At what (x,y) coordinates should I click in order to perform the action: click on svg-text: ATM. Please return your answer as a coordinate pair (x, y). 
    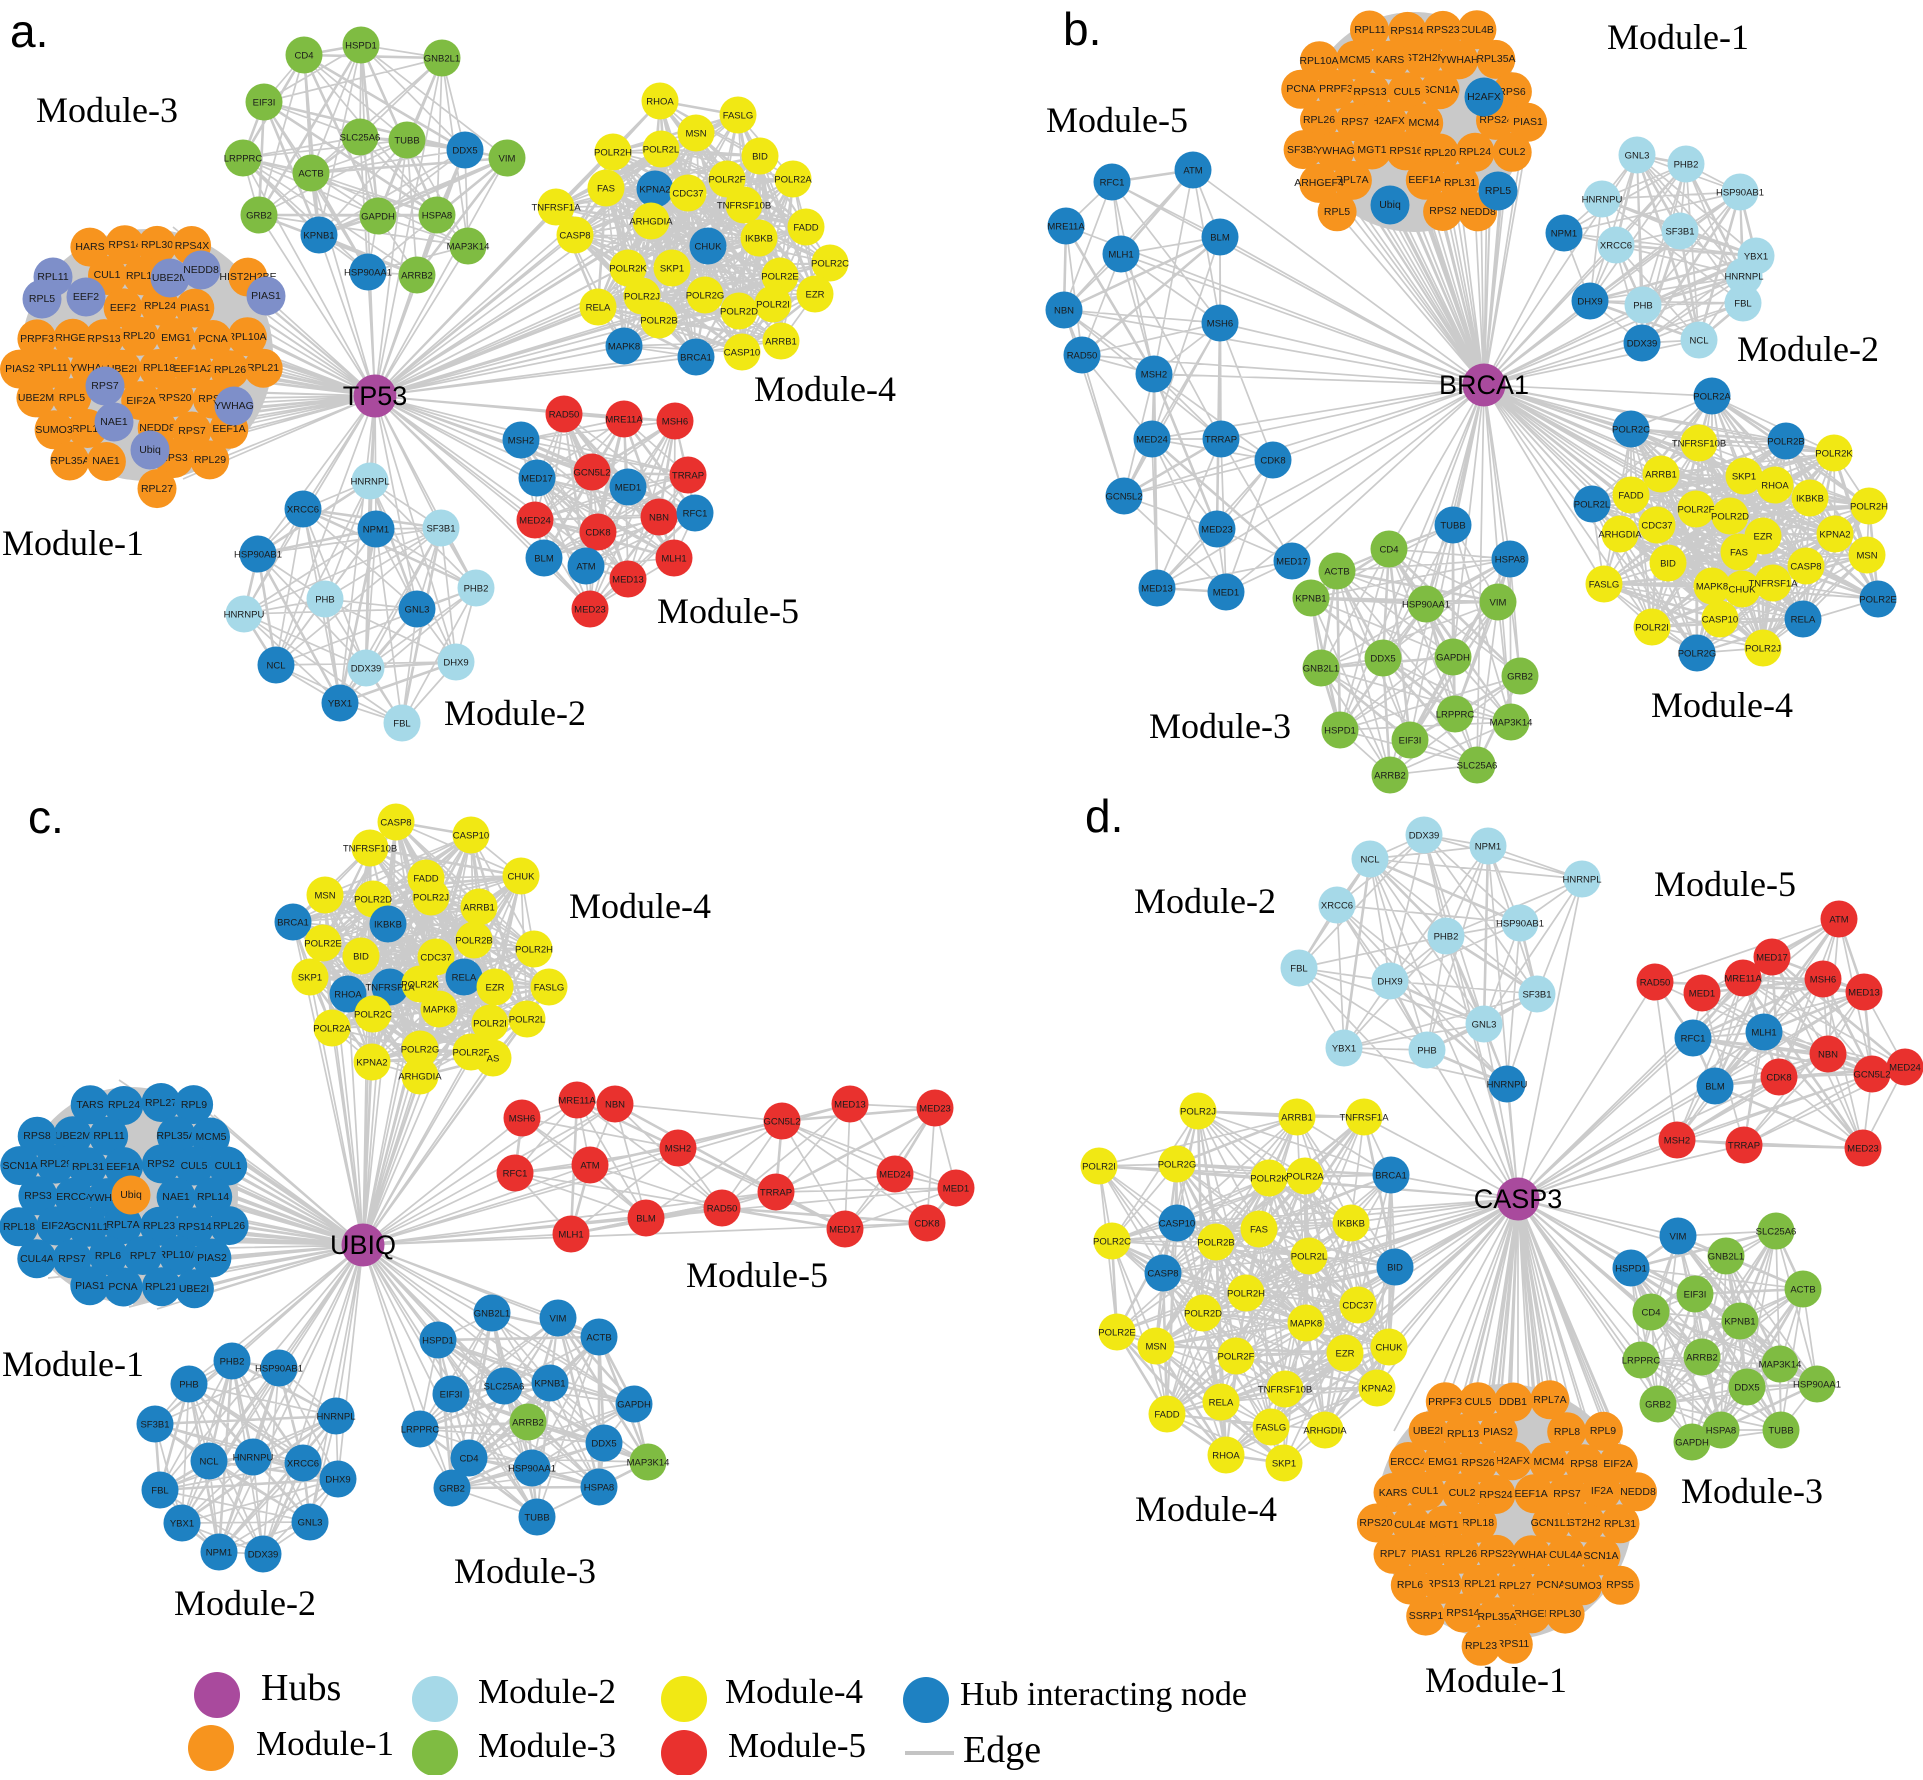
    Looking at the image, I should click on (589, 1166).